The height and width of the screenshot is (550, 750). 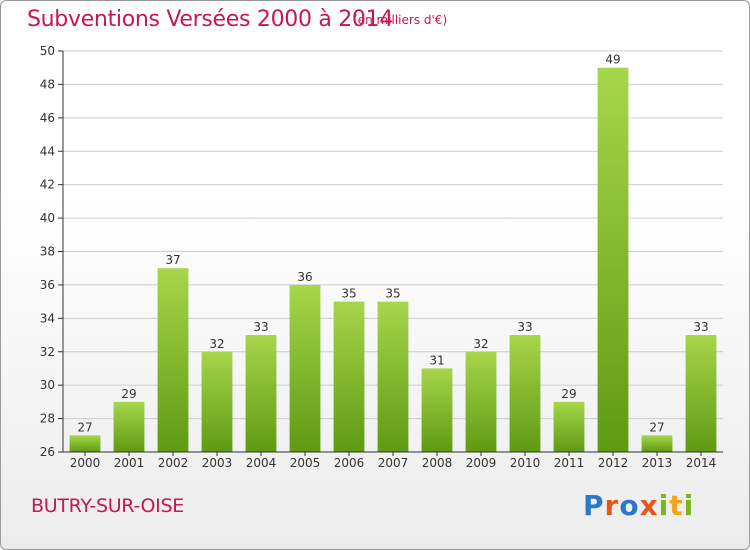 I want to click on x-tick-label: 2004, so click(x=261, y=463).